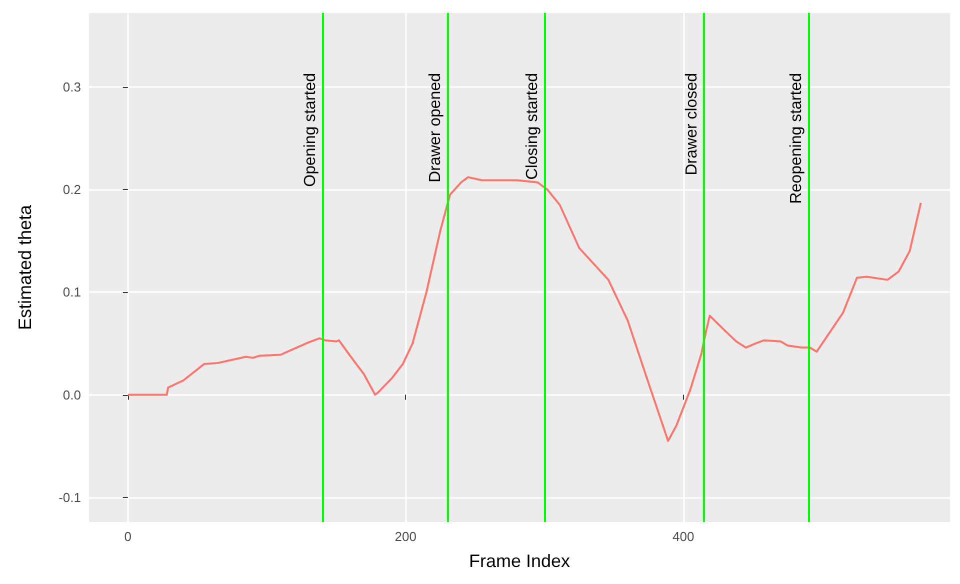 This screenshot has width=960, height=584. I want to click on ref-line-label: Reopening started, so click(796, 138).